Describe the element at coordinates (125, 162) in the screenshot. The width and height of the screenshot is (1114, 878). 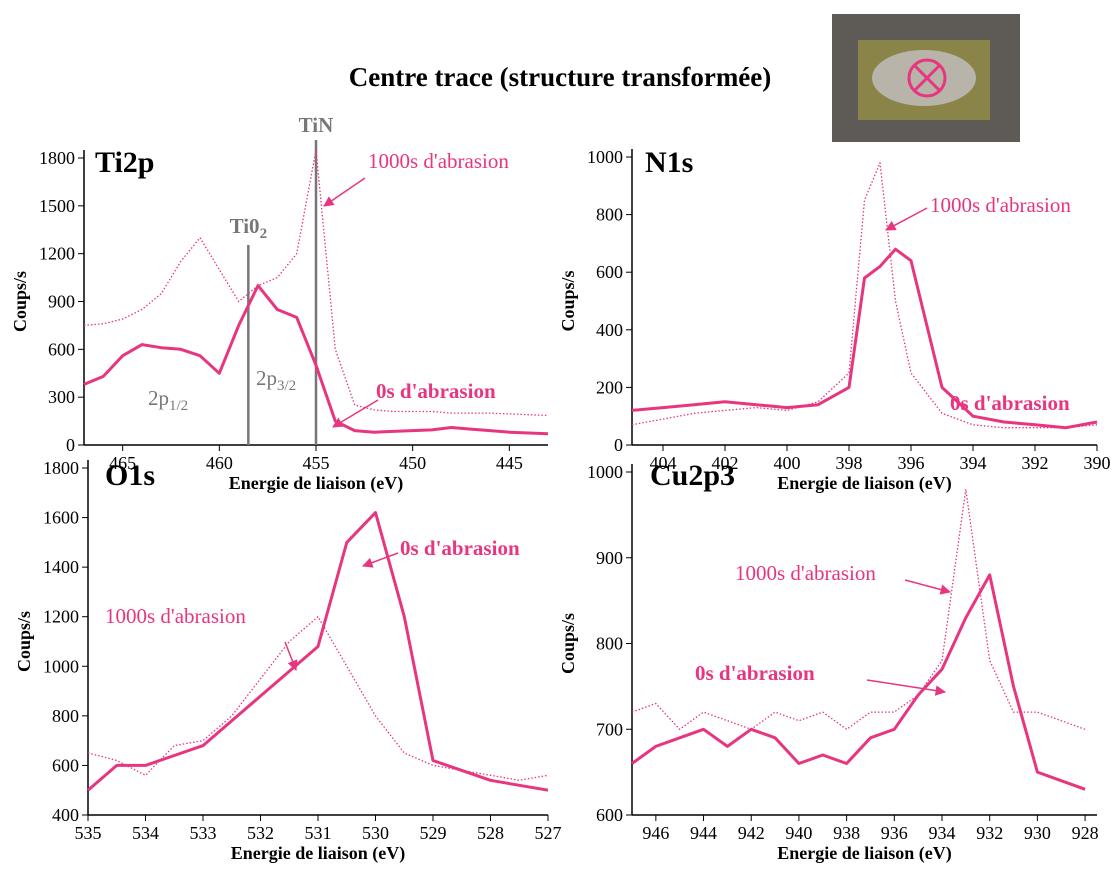
I see `panel-title: Ti2p` at that location.